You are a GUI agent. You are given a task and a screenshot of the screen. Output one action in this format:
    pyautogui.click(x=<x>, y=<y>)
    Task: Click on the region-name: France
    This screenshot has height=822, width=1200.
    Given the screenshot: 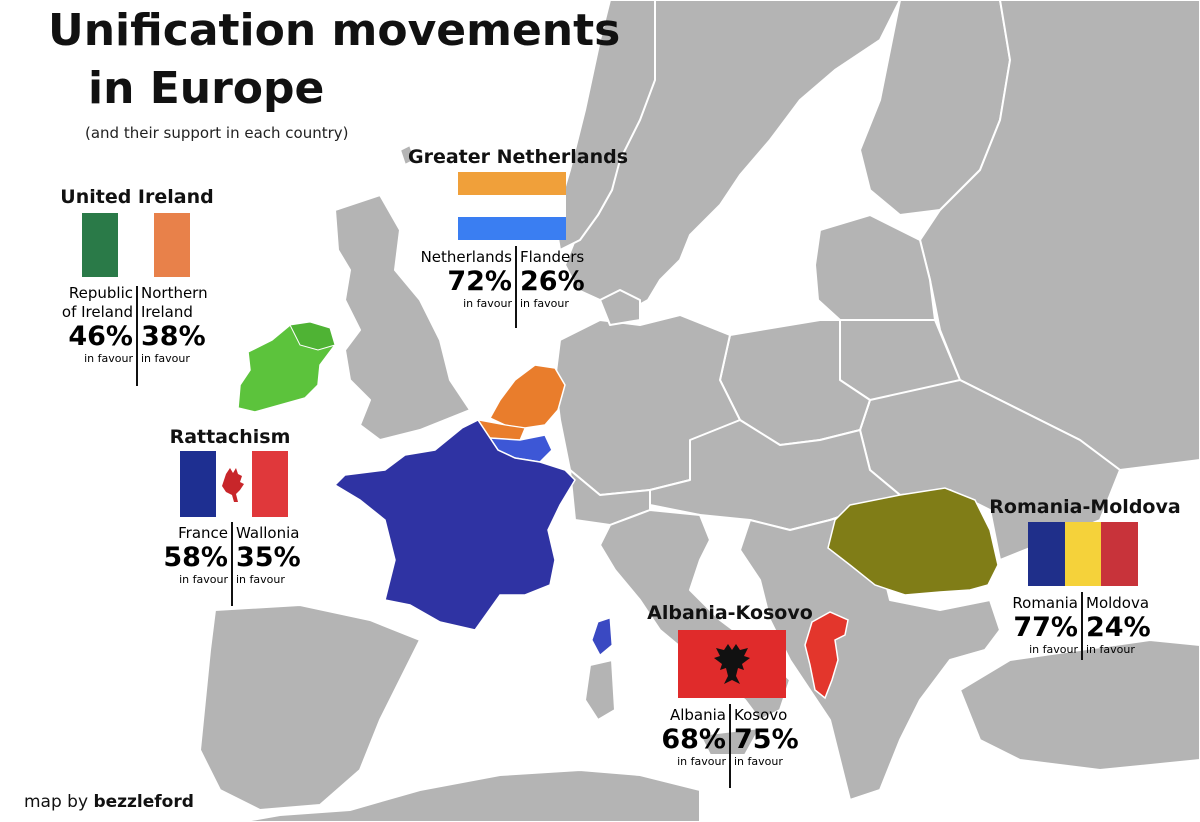 What is the action you would take?
    pyautogui.click(x=203, y=533)
    